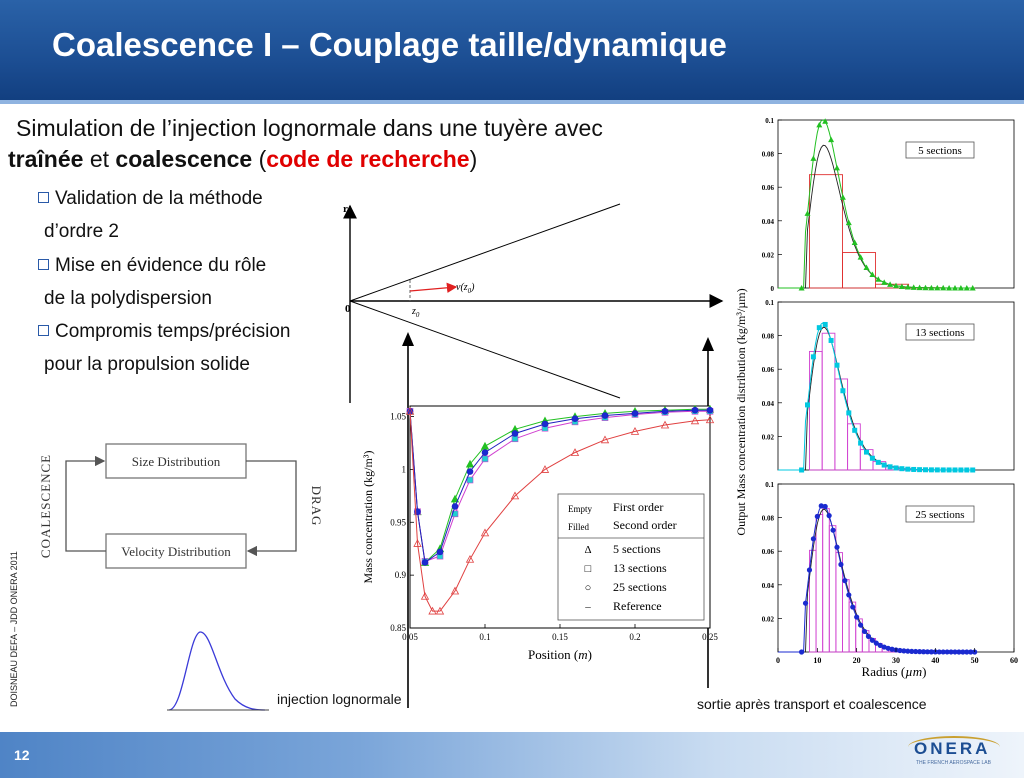 The width and height of the screenshot is (1024, 778). I want to click on hist-panel-2-label: 25 sections, so click(939, 515).